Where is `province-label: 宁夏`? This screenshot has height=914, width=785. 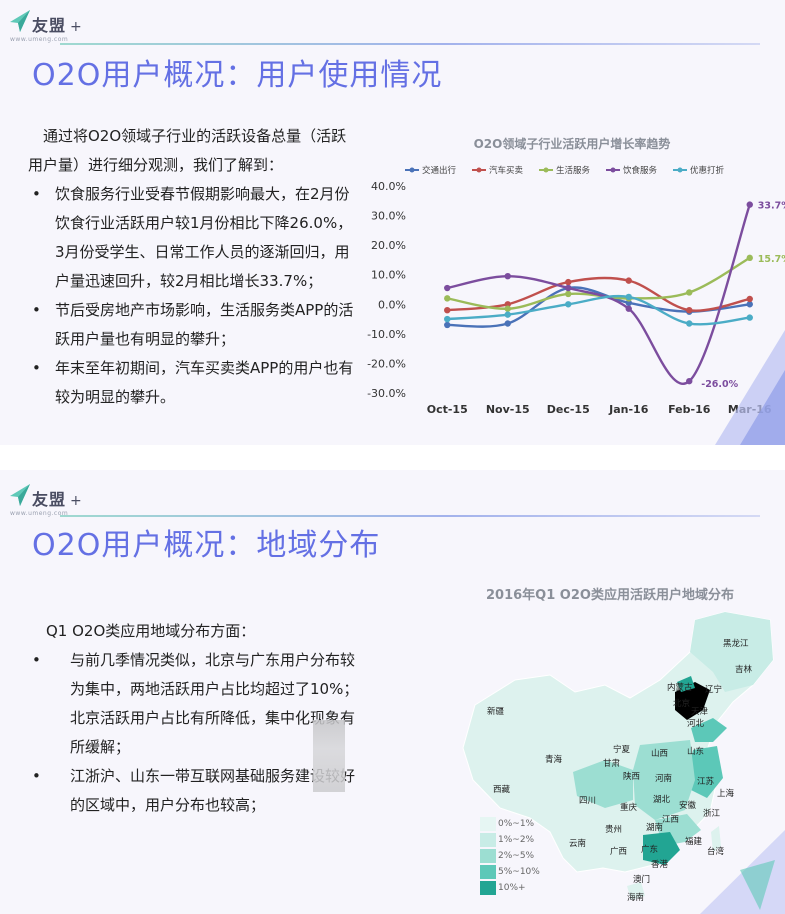 province-label: 宁夏 is located at coordinates (622, 749).